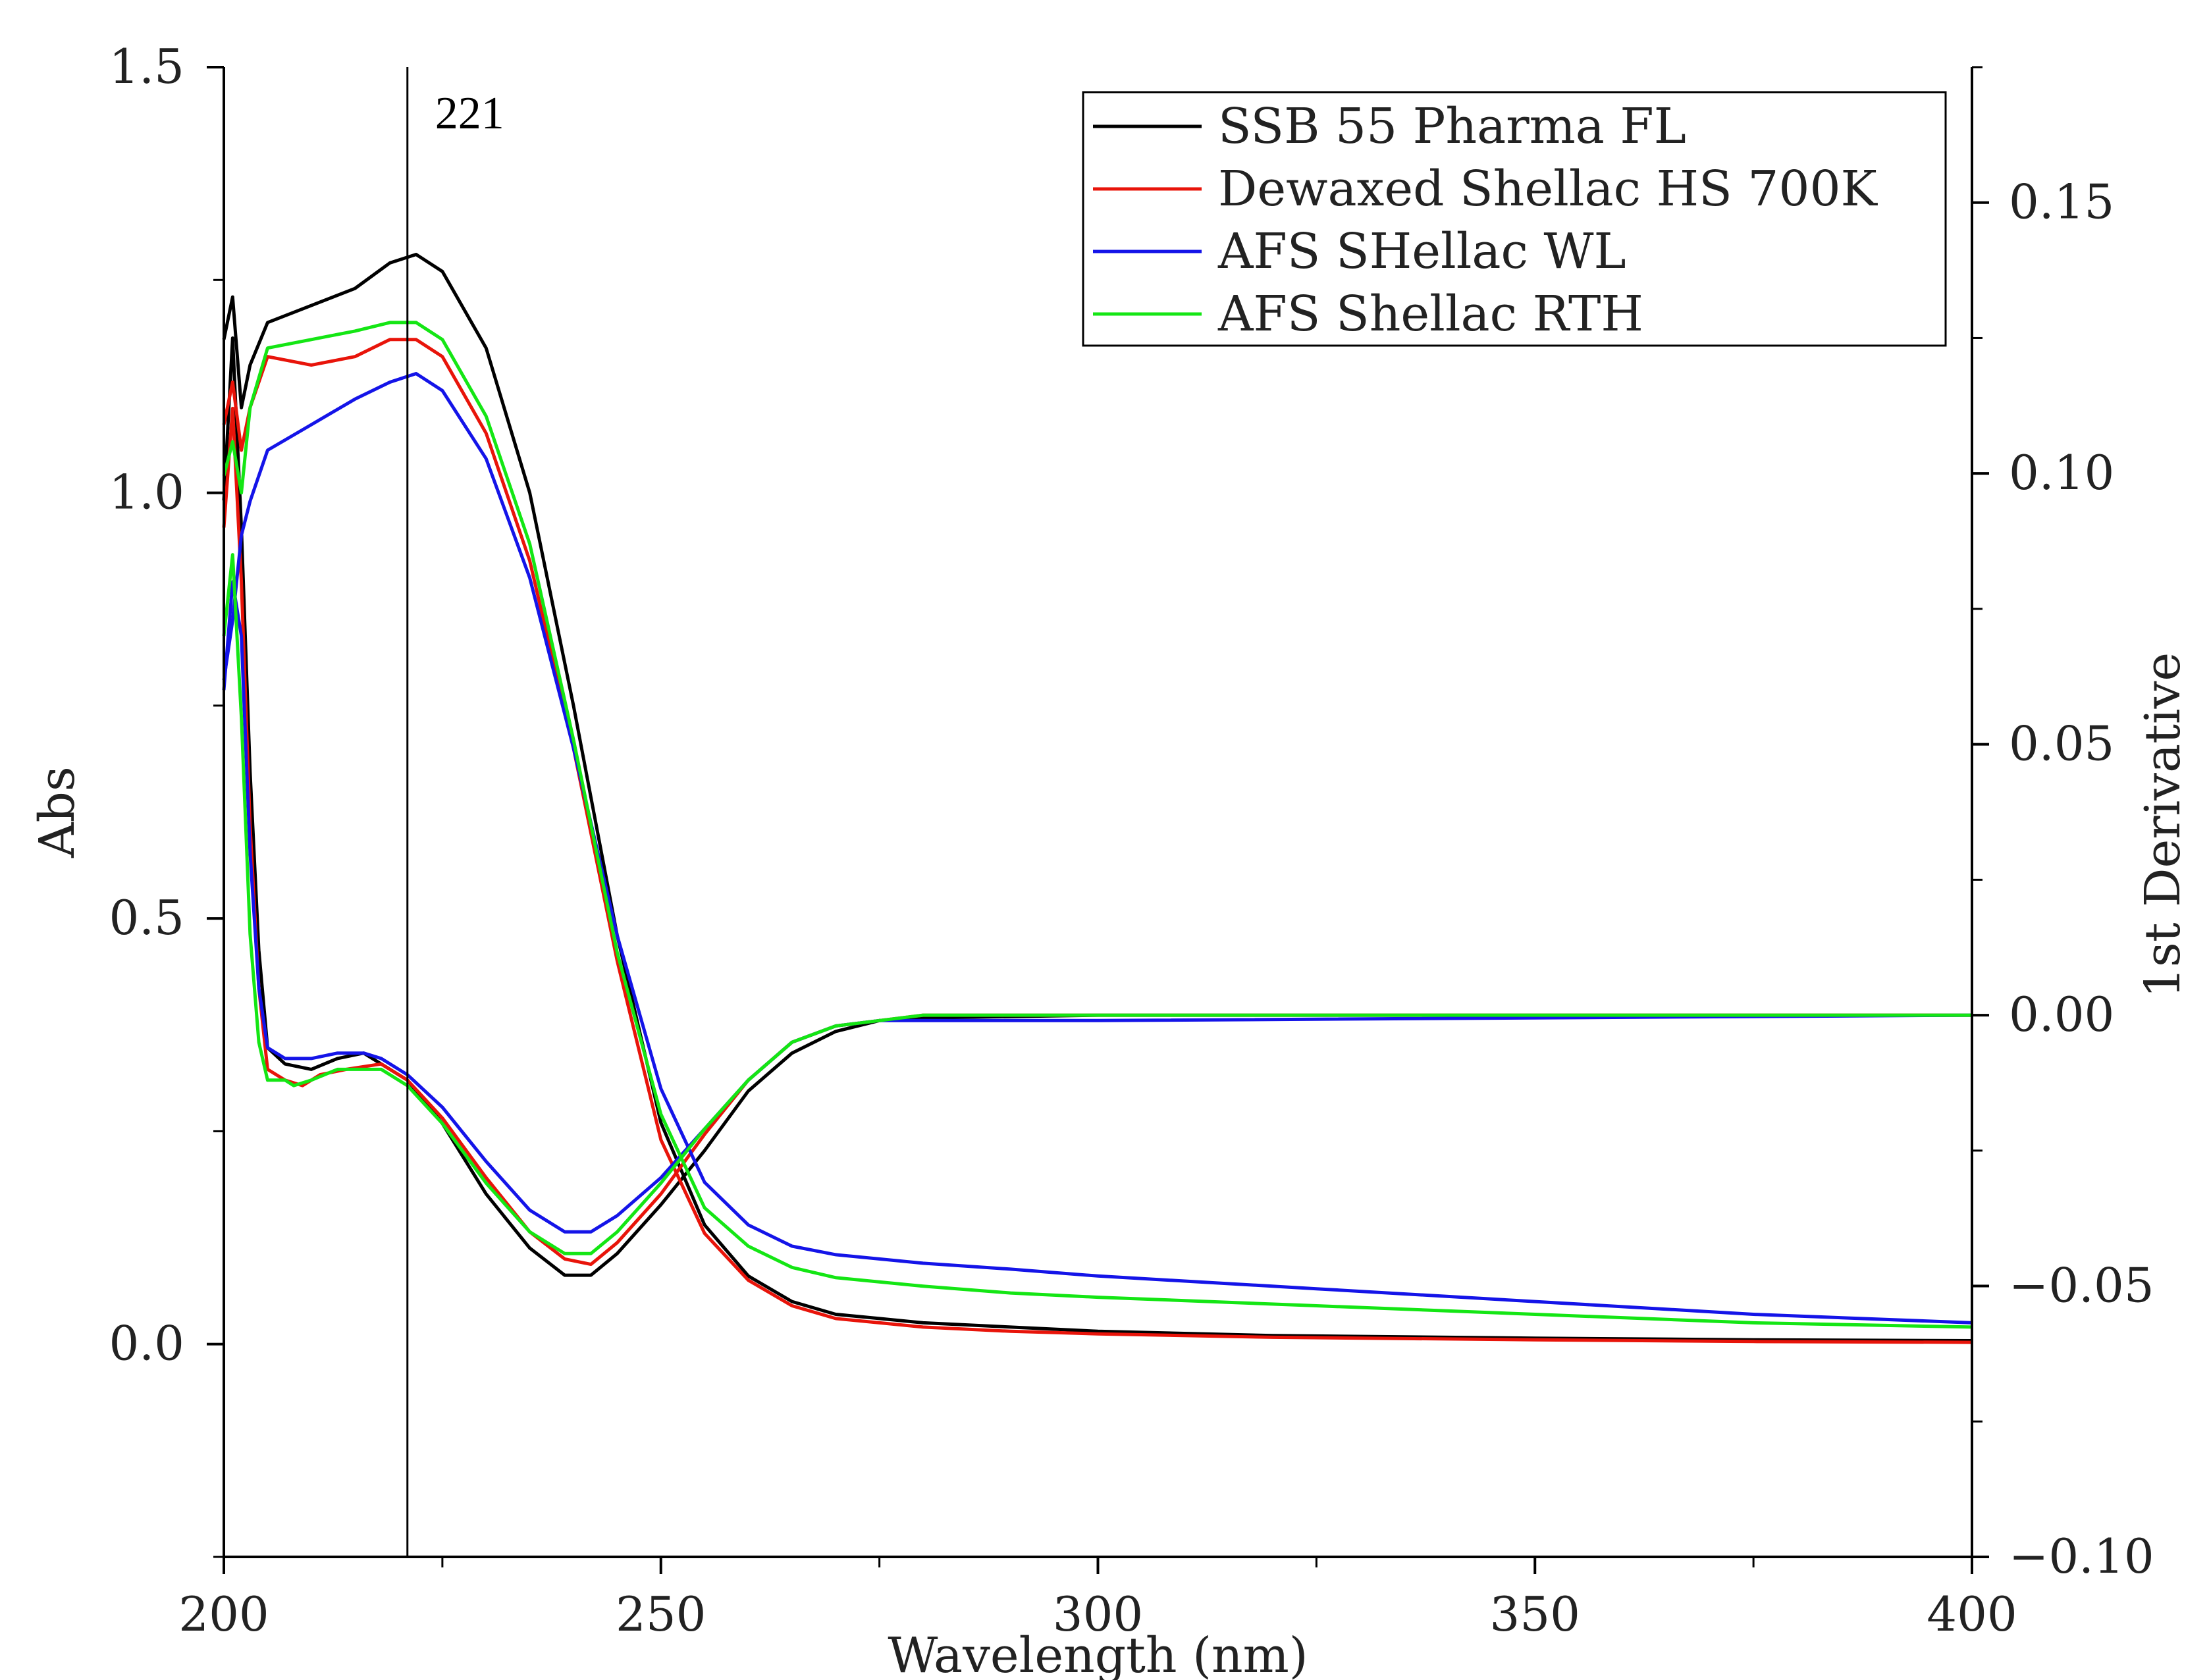  I want to click on x-tick-label: 350, so click(1535, 1614).